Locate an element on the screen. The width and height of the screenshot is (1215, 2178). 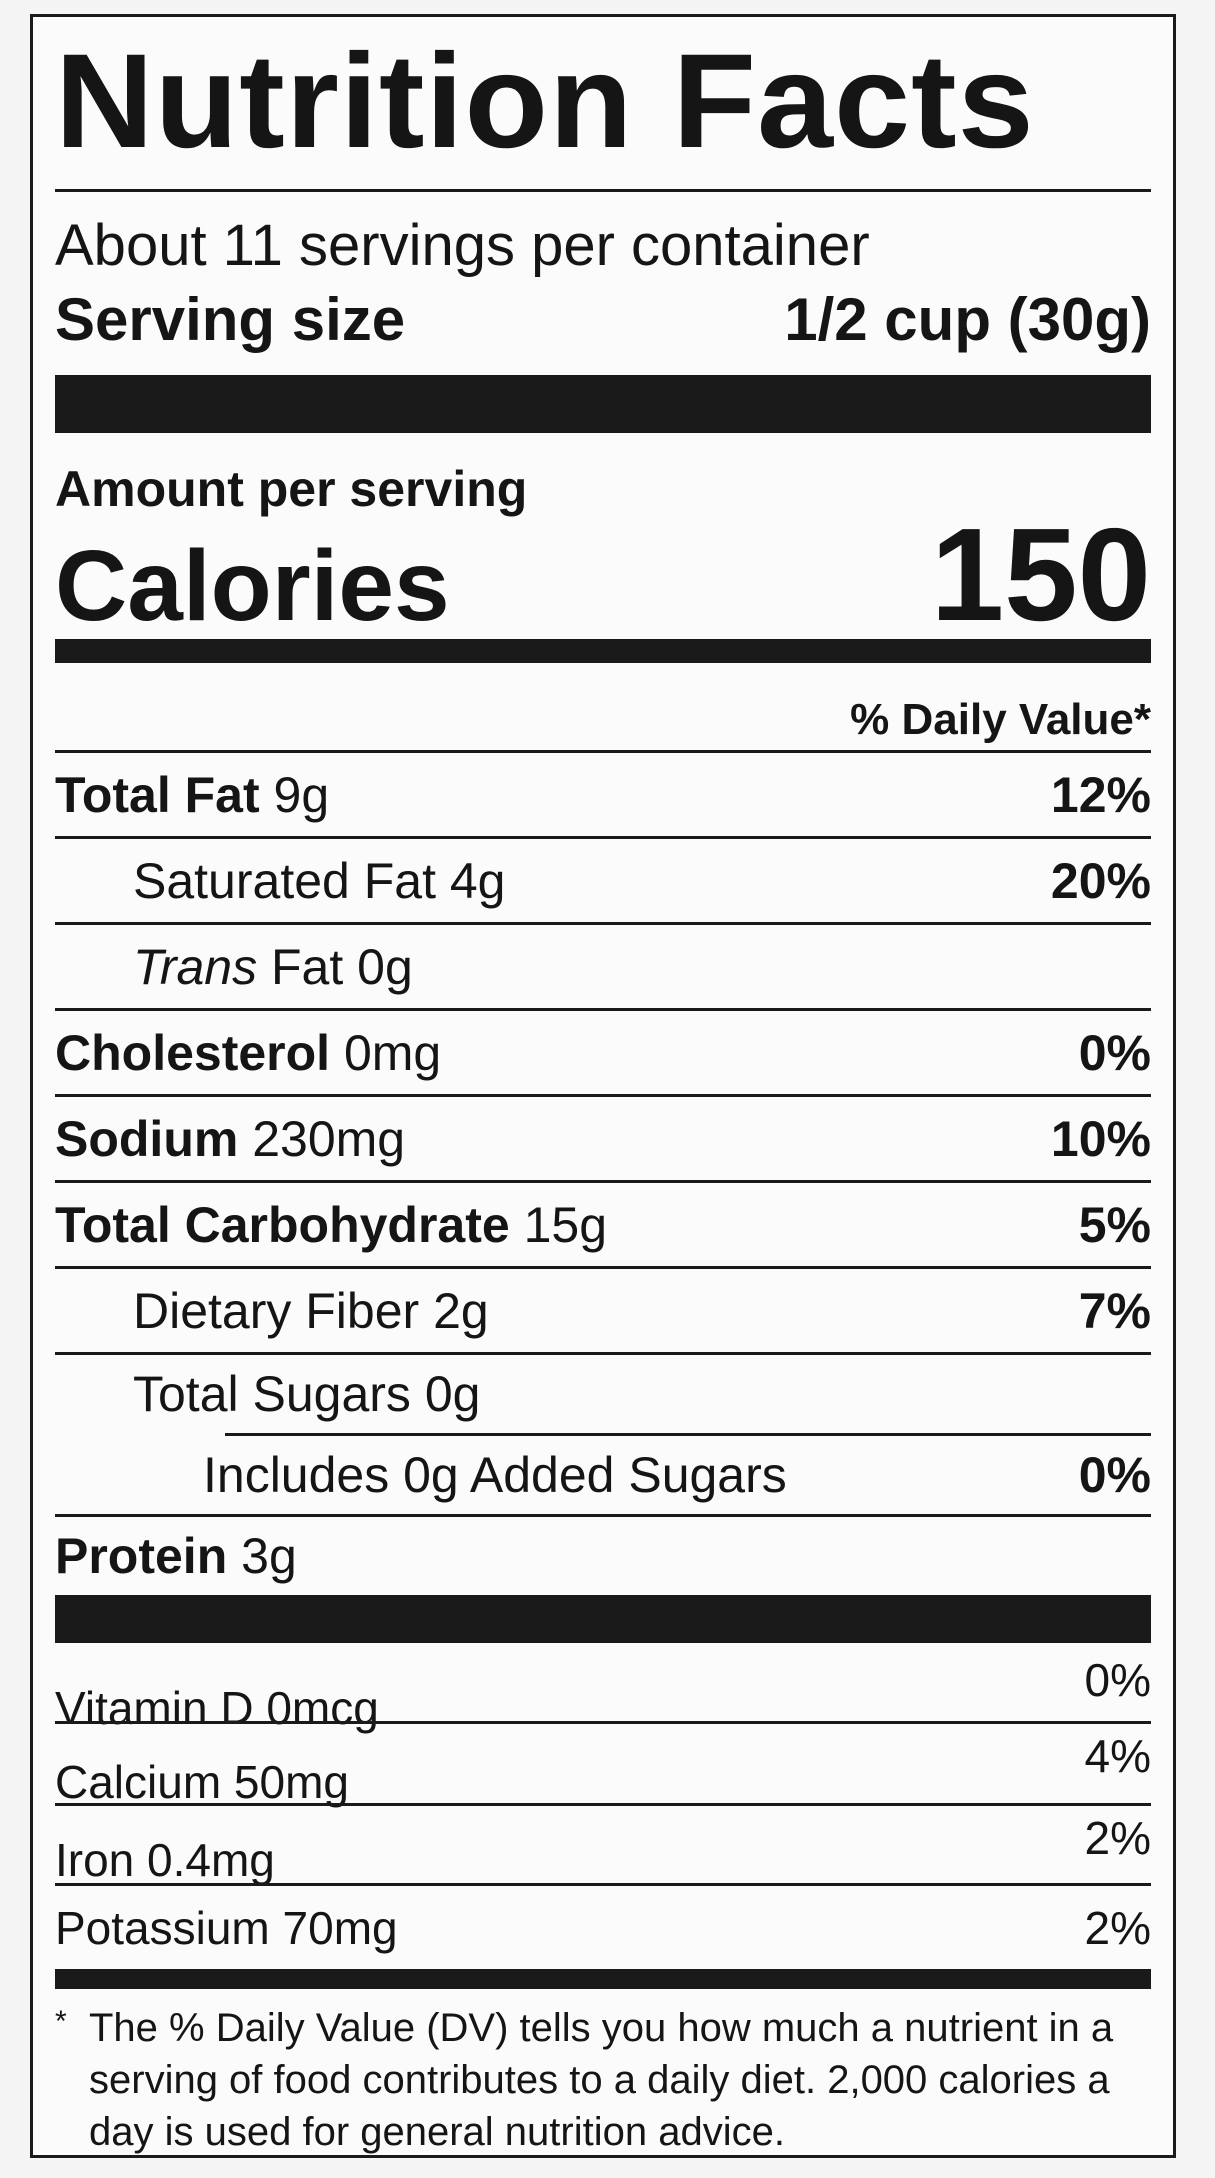
vitamin-name: Iron 0.4mg is located at coordinates (165, 1860).